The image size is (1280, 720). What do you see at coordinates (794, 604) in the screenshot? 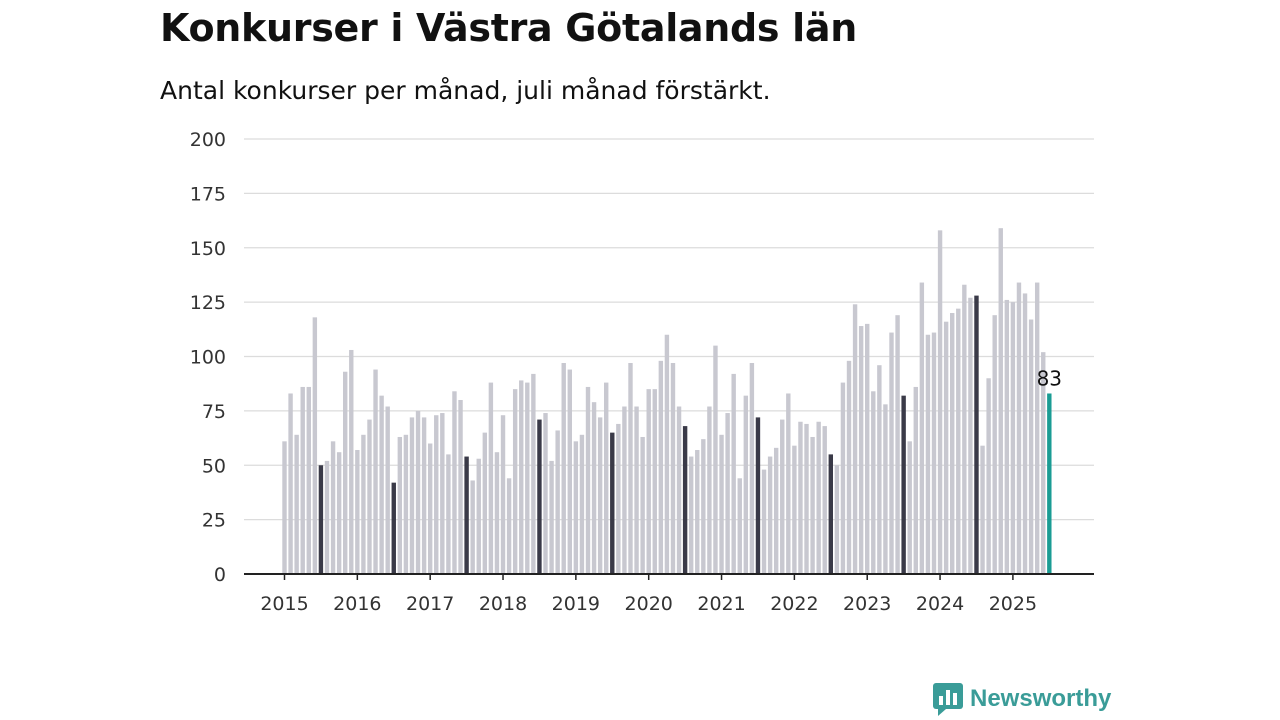
I see `x-tick-label: 2022` at bounding box center [794, 604].